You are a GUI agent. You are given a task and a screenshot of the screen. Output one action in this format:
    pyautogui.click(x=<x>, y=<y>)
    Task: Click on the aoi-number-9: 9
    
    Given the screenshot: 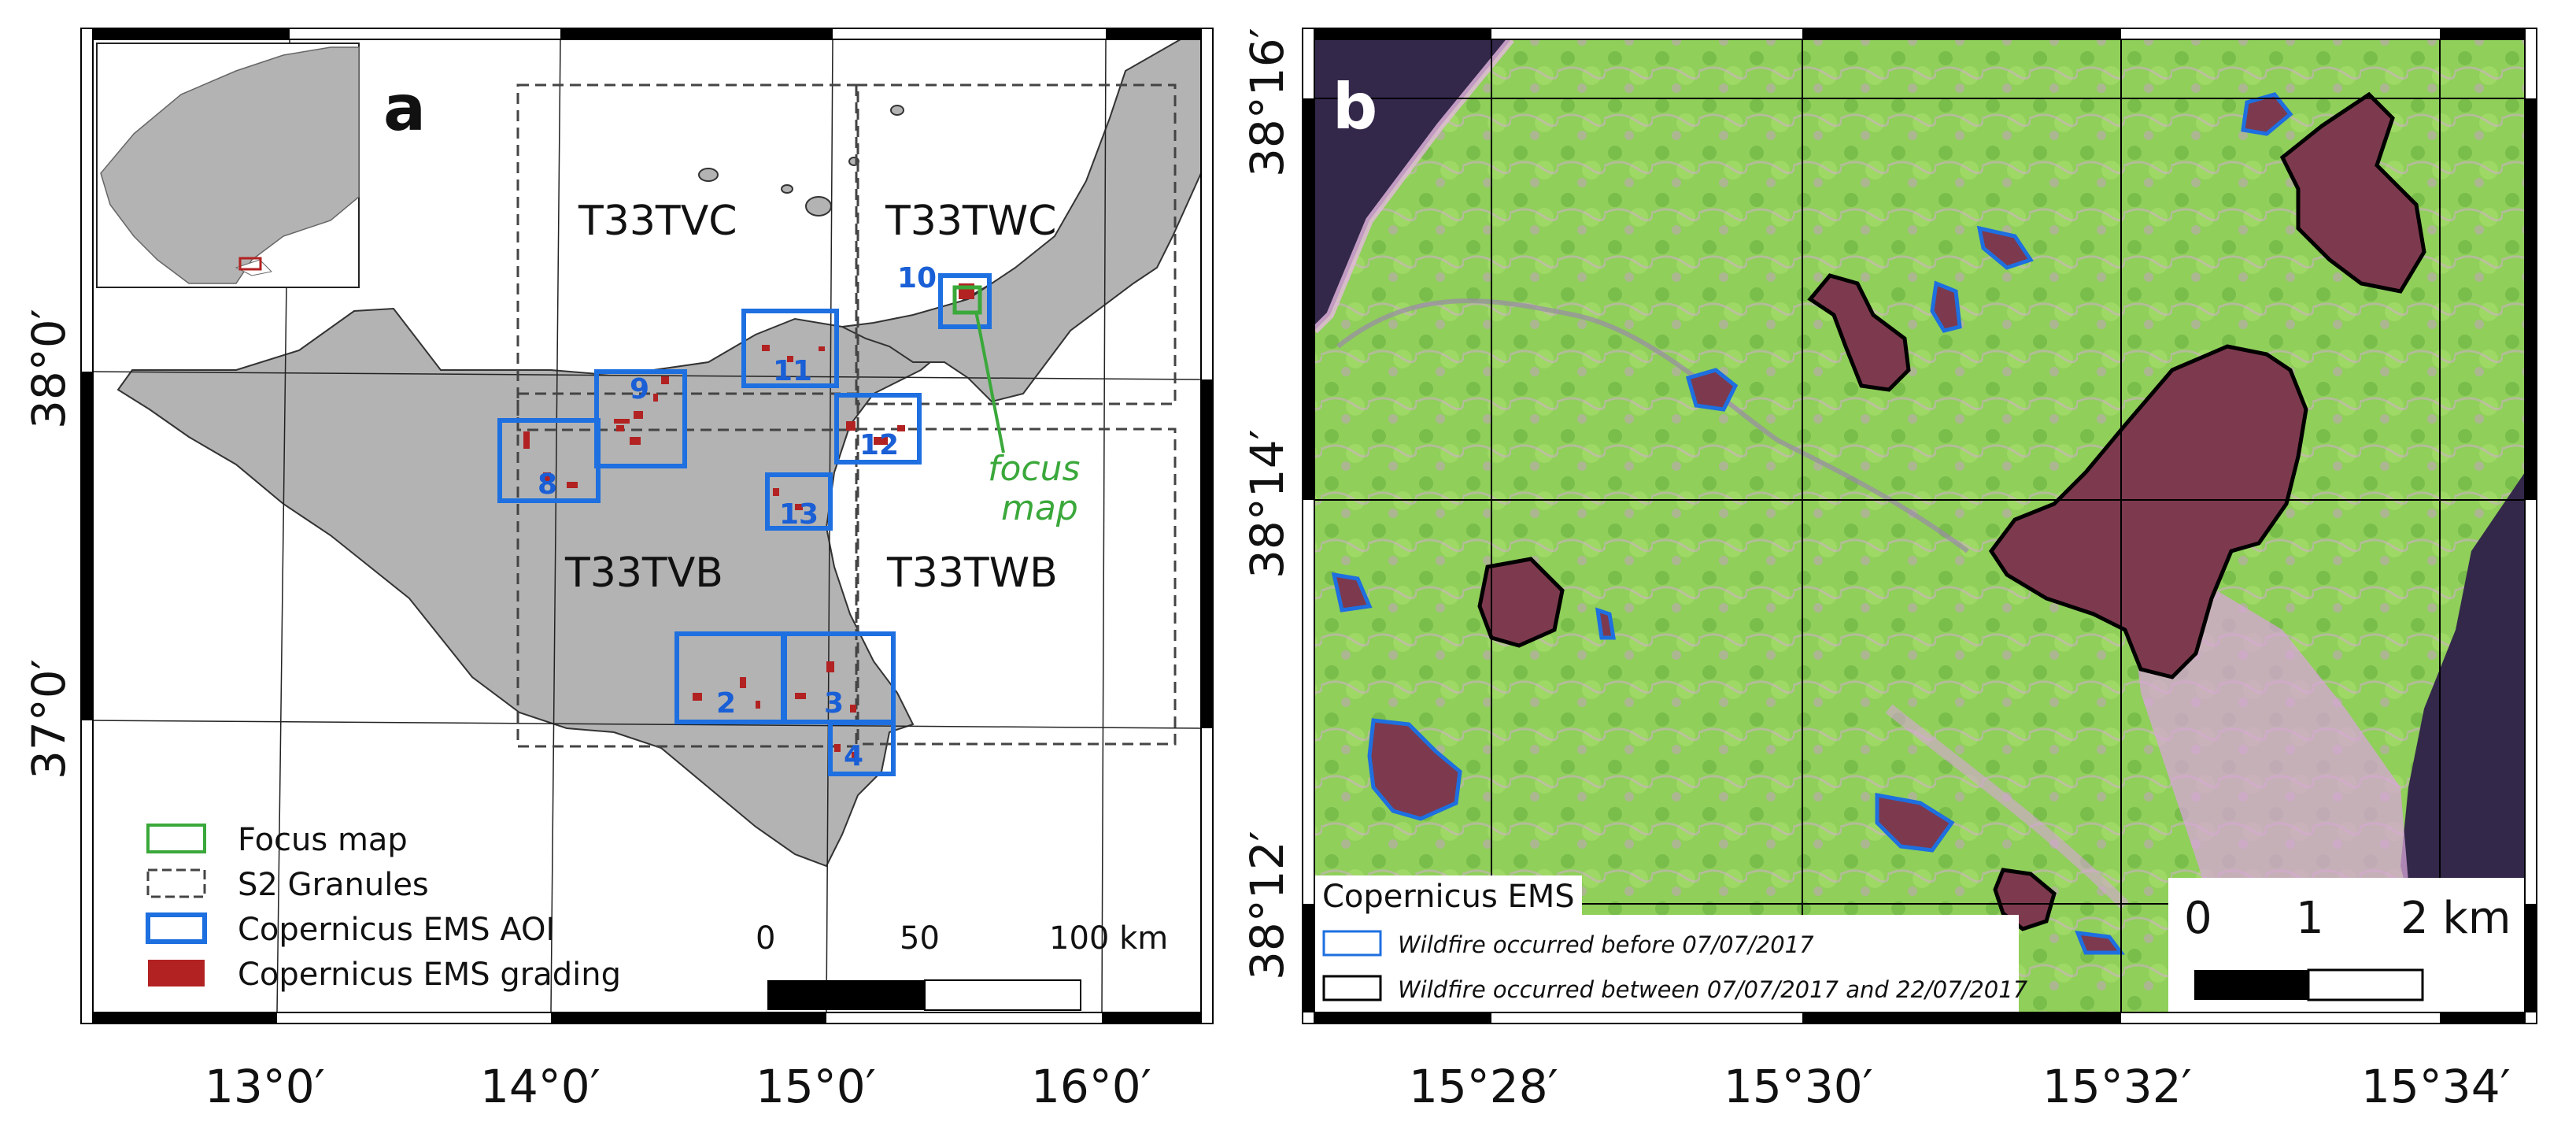 What is the action you would take?
    pyautogui.click(x=639, y=389)
    